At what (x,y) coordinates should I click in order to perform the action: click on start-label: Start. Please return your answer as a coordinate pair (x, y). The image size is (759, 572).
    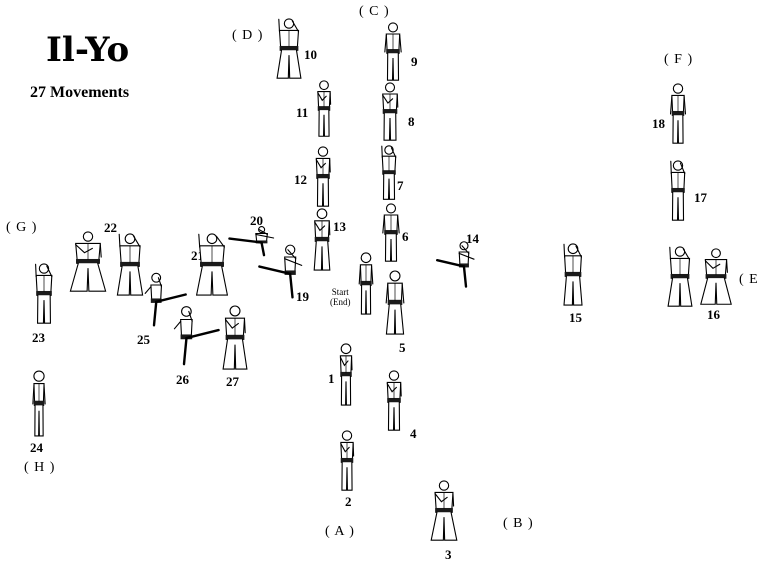
    Looking at the image, I should click on (340, 292).